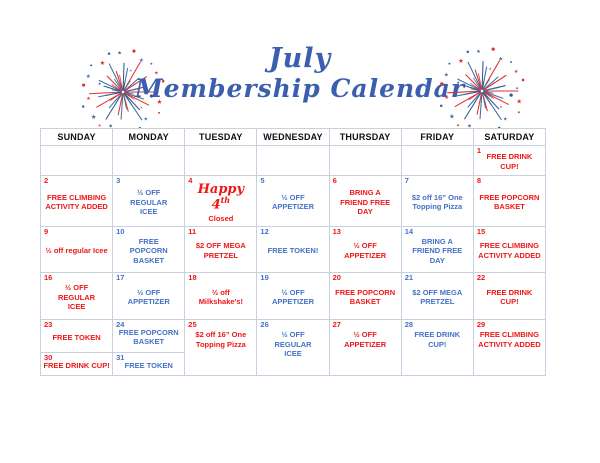 Image resolution: width=600 pixels, height=463 pixels. What do you see at coordinates (292, 363) in the screenshot?
I see `calendar-week-row: 30 FREE DRINK CUP! 31 FREE TOKEN` at bounding box center [292, 363].